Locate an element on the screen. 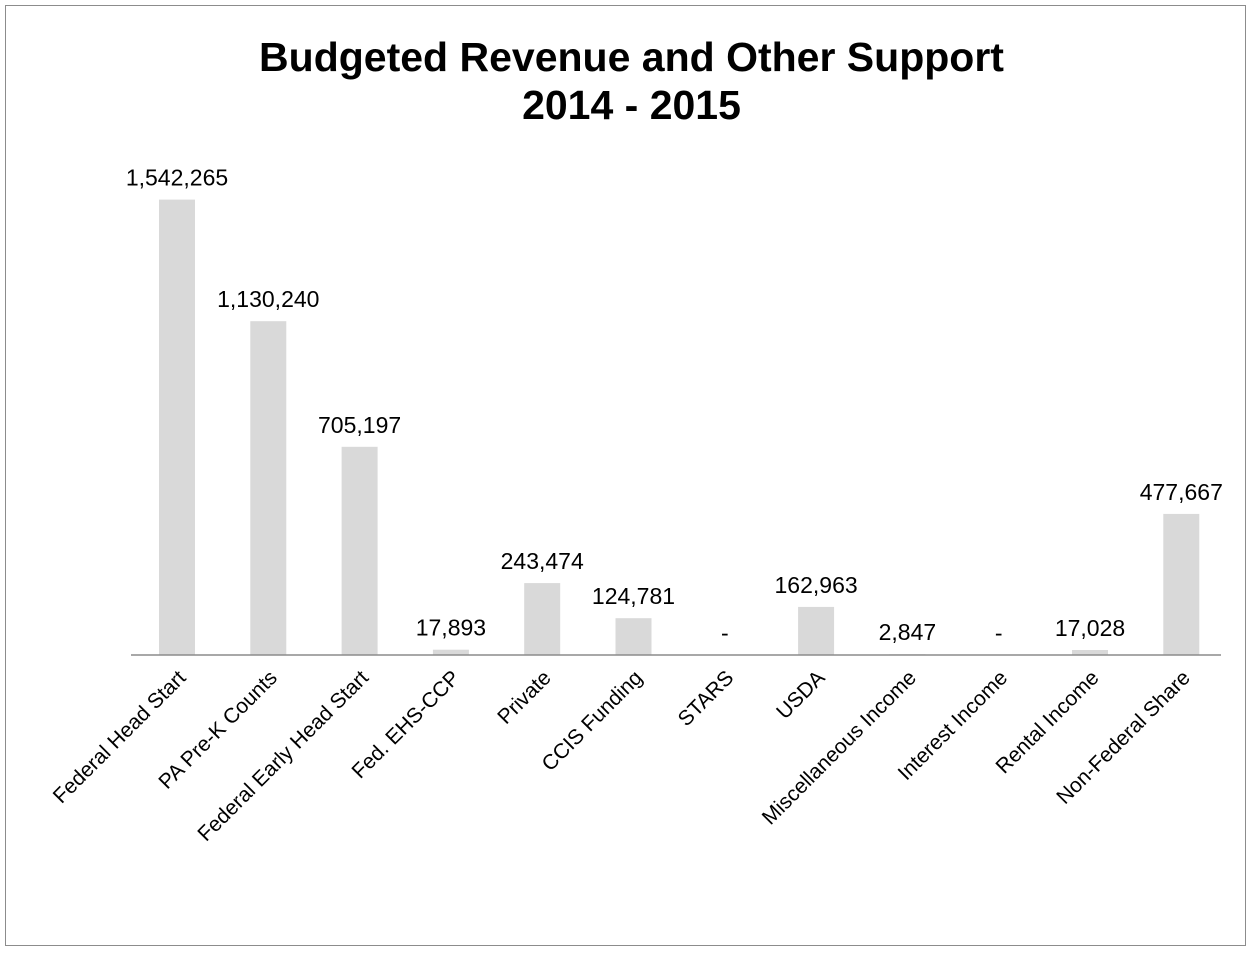 The image size is (1253, 953). data-label: 705,197 is located at coordinates (359, 425).